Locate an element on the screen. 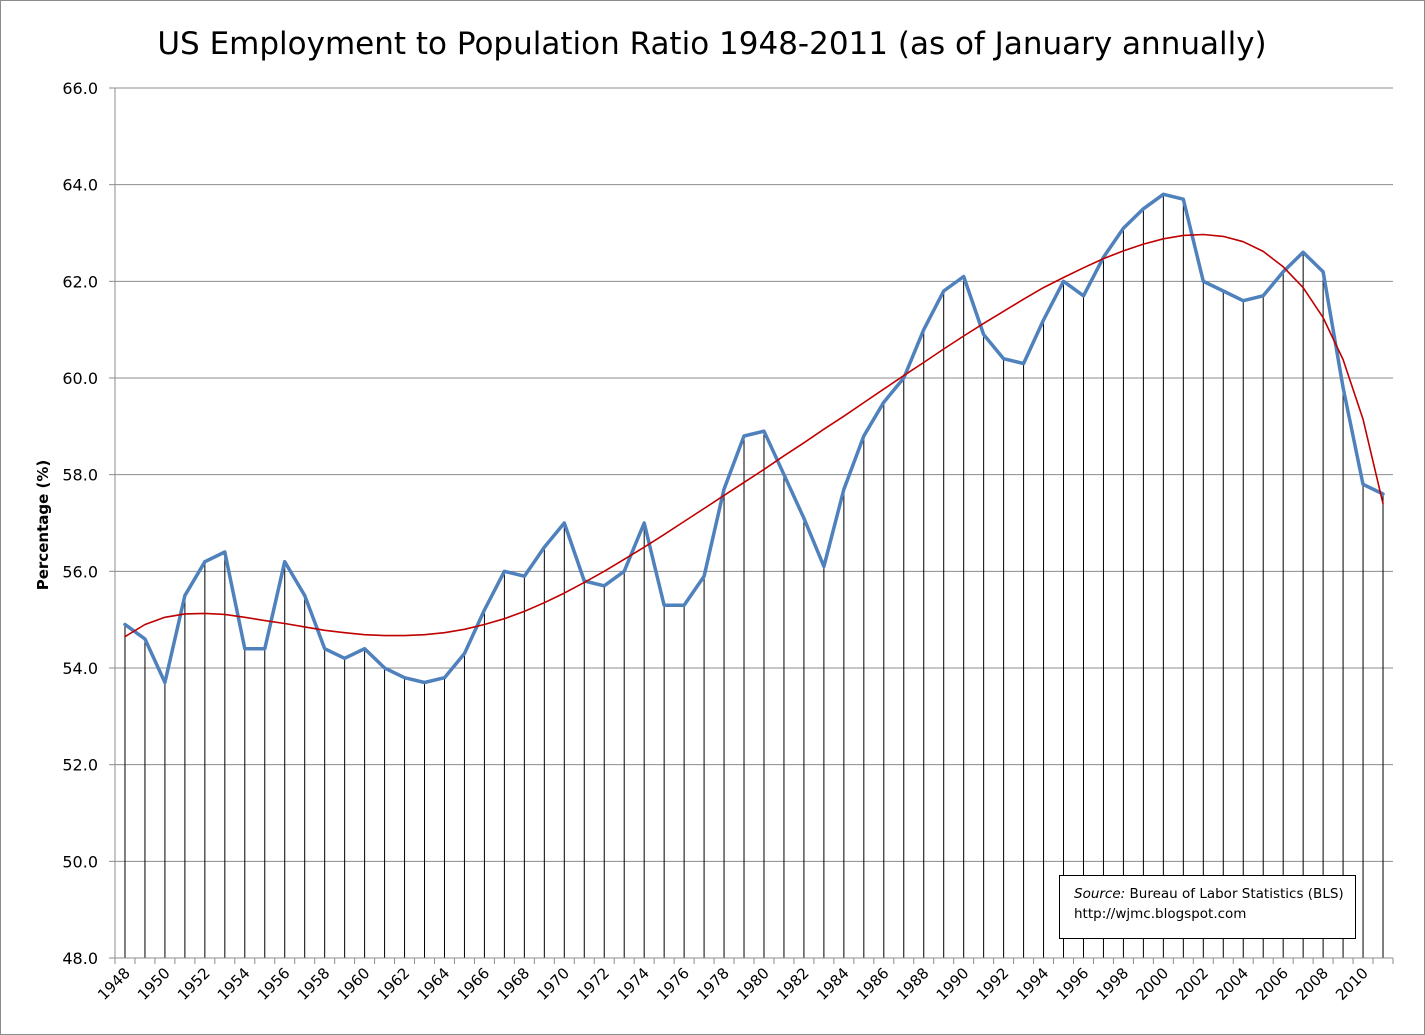 Image resolution: width=1425 pixels, height=1035 pixels. y-tick-label: 54.0 is located at coordinates (80, 668).